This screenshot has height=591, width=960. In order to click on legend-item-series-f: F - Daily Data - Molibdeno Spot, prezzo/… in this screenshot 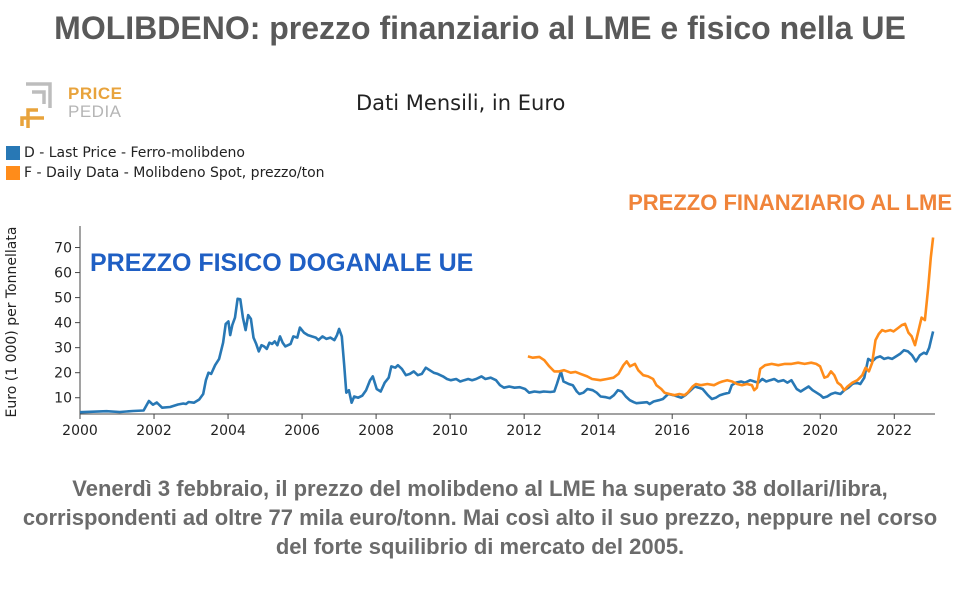, I will do `click(165, 173)`.